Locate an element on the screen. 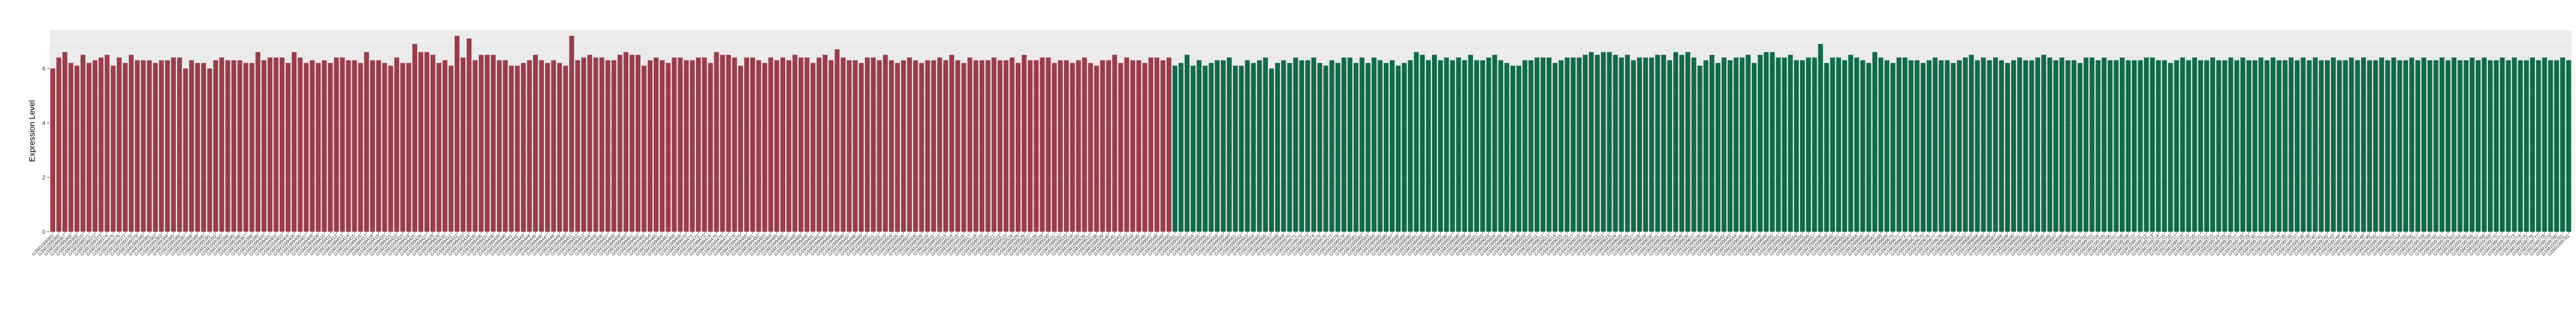 The image size is (2576, 314). y-tick-label: 0 is located at coordinates (43, 232).